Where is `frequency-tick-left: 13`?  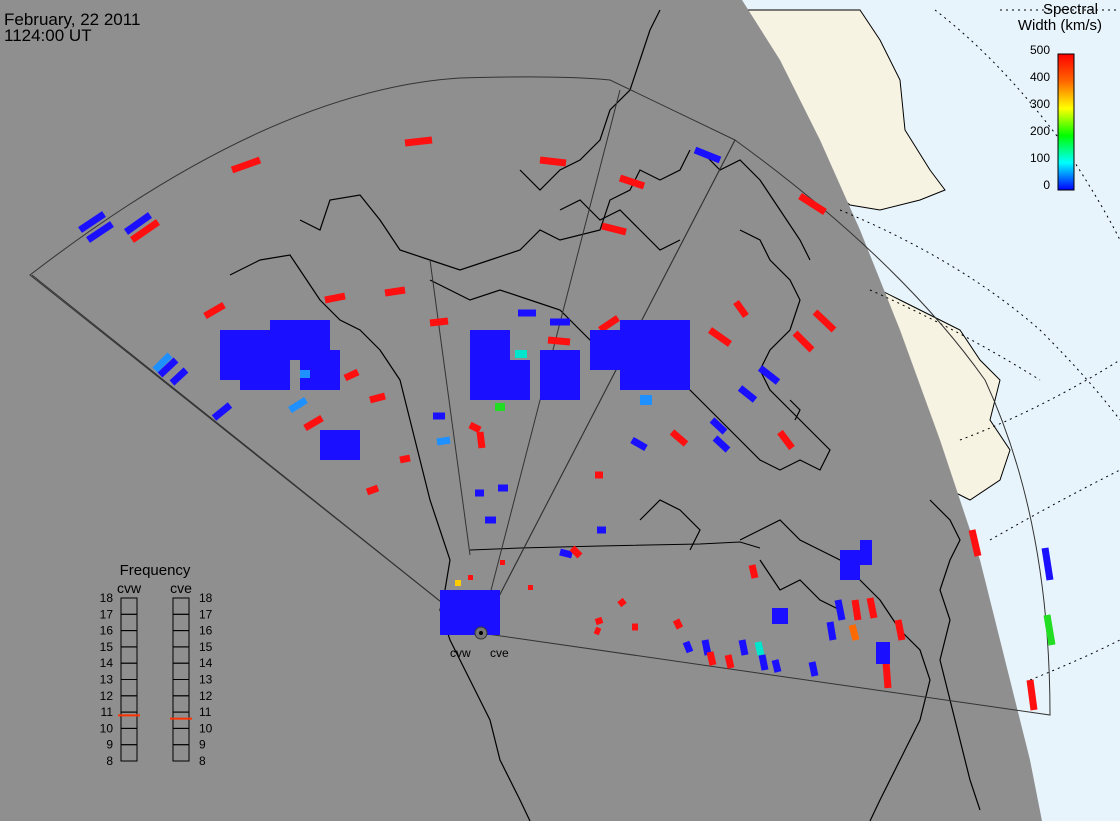
frequency-tick-left: 13 is located at coordinates (107, 680).